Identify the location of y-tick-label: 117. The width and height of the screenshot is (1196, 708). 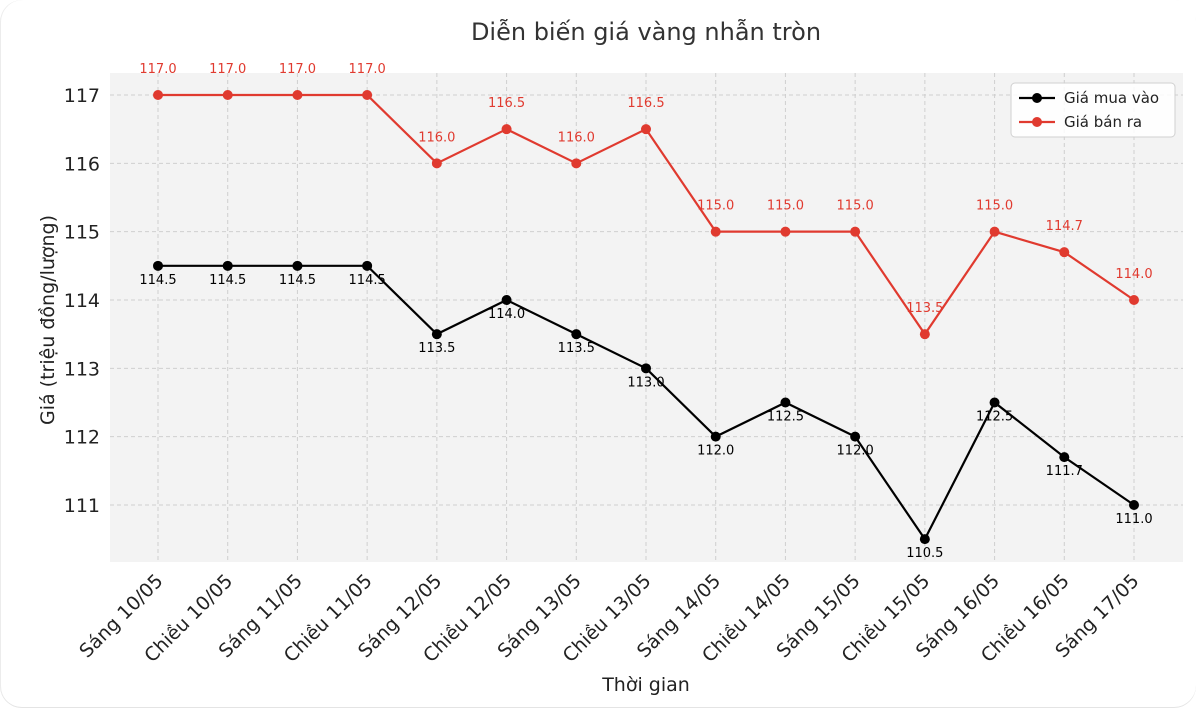
(82, 96).